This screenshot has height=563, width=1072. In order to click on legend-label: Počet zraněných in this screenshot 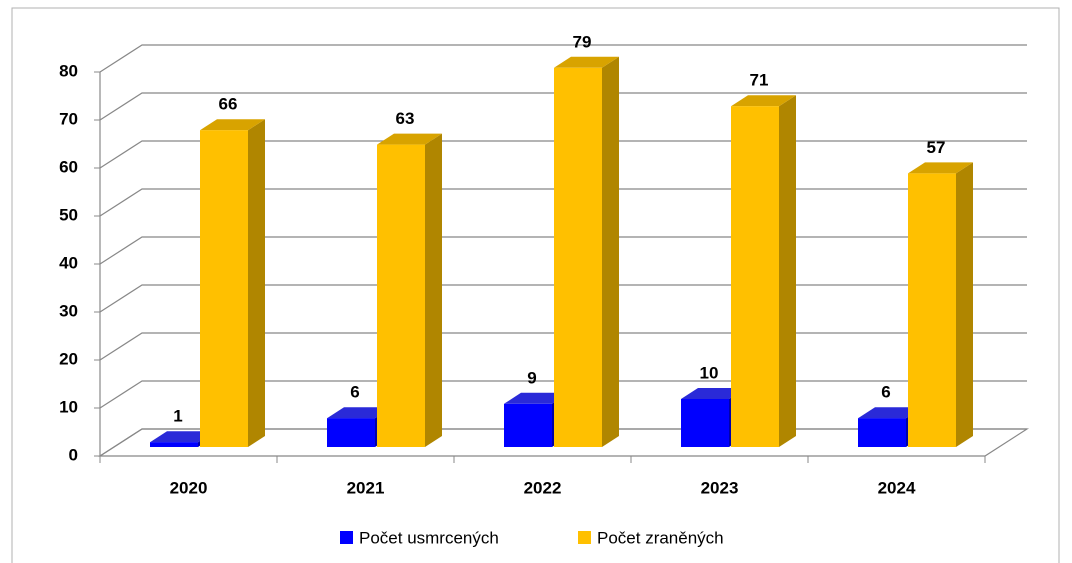, I will do `click(660, 537)`.